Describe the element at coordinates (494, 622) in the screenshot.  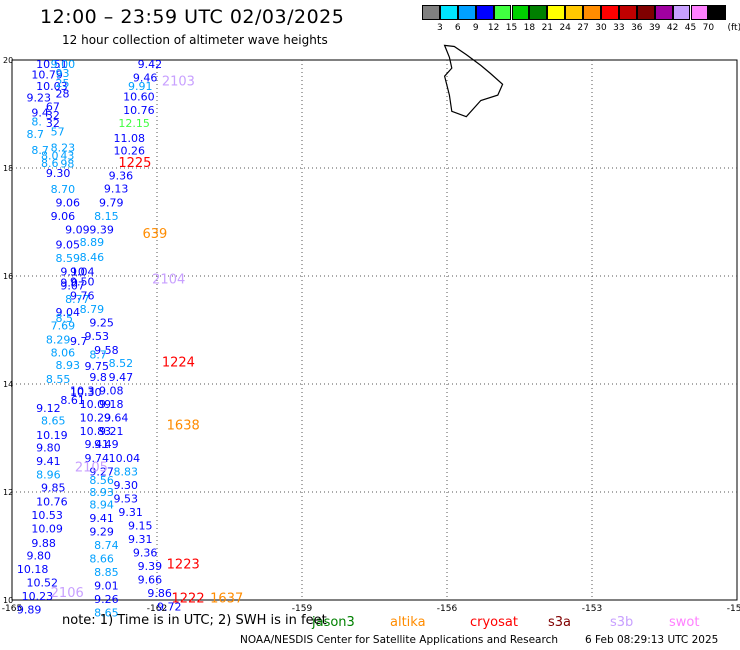
I see `satellite-legend-cryosat: cryosat` at that location.